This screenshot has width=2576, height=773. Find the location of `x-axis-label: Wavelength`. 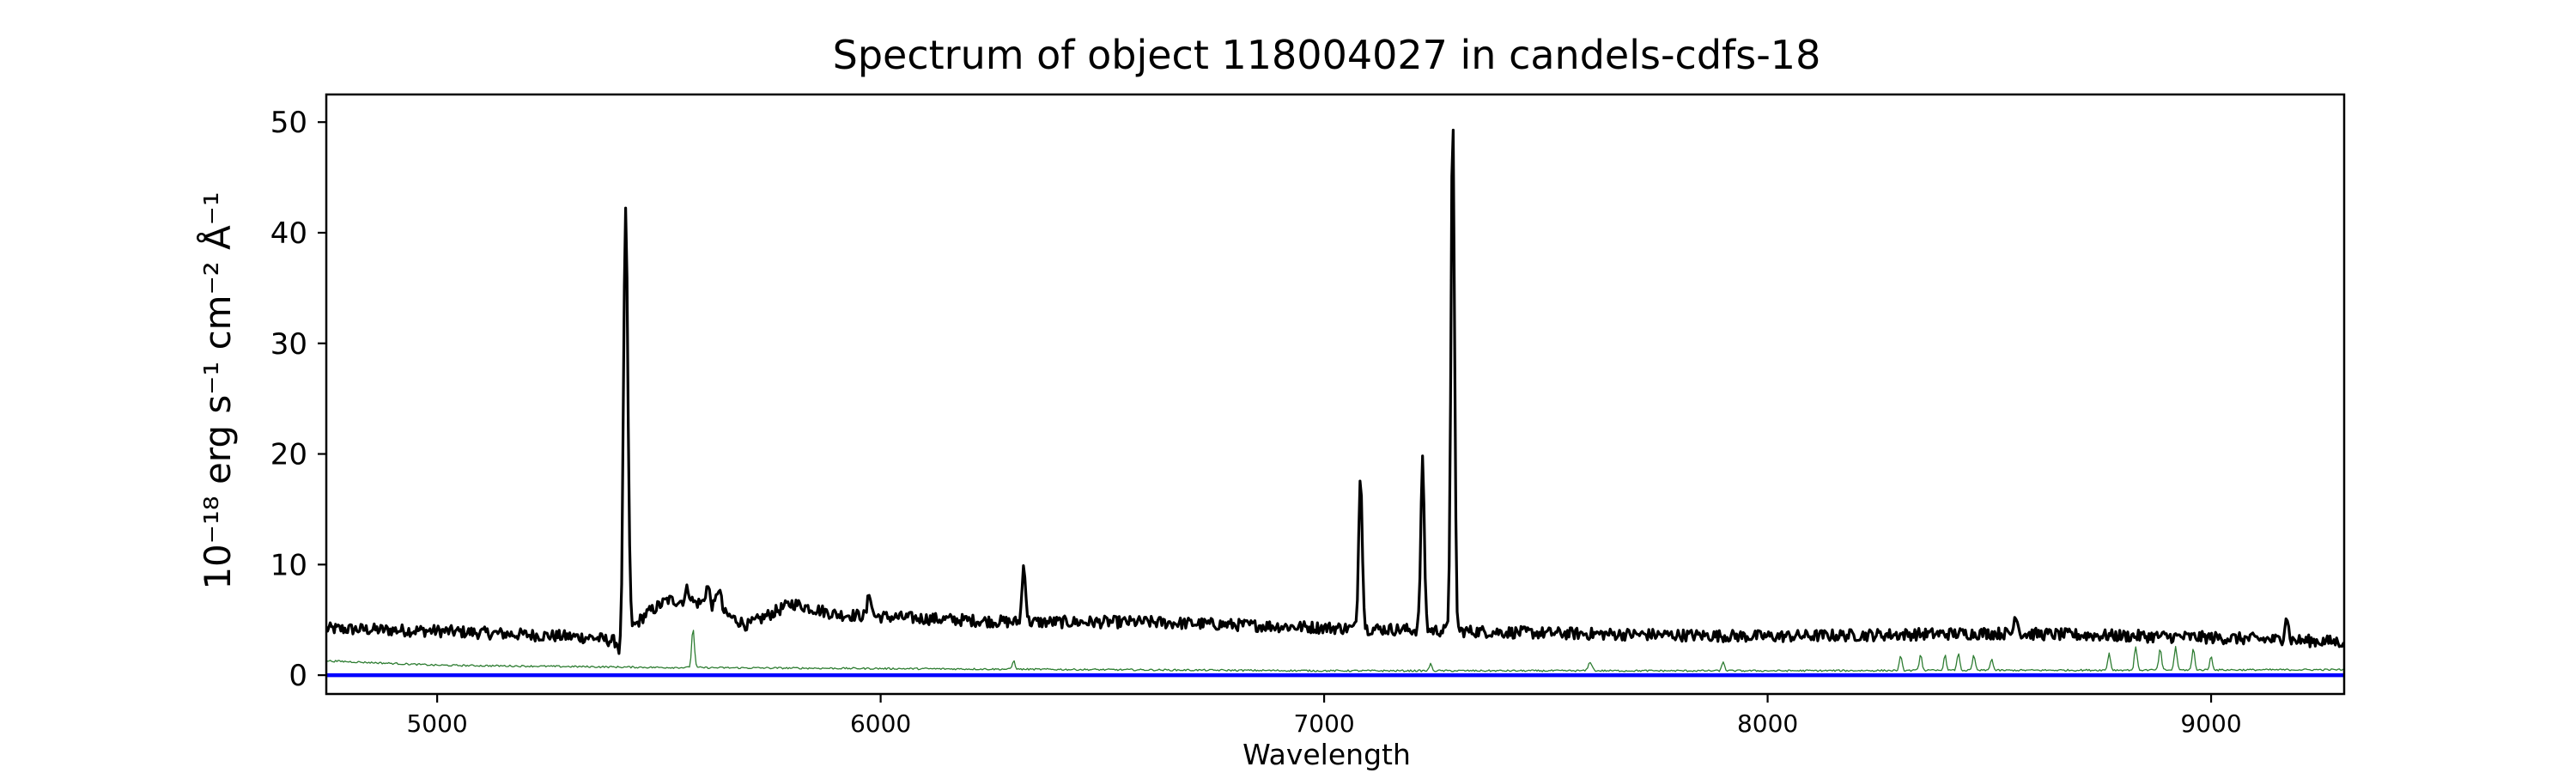

x-axis-label: Wavelength is located at coordinates (1327, 754).